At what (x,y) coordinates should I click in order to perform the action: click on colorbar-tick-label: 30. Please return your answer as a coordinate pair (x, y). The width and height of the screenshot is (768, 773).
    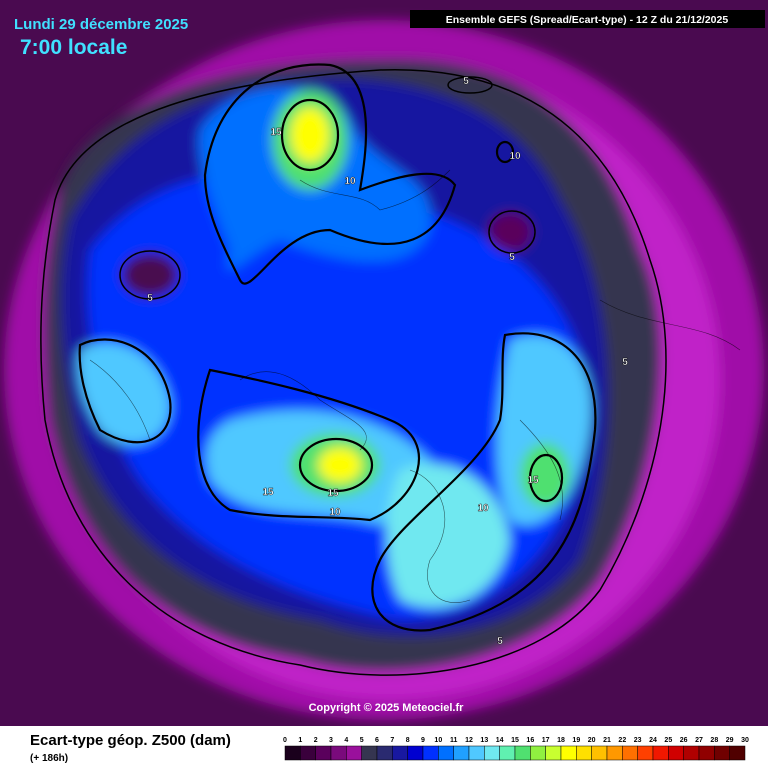
    Looking at the image, I should click on (745, 740).